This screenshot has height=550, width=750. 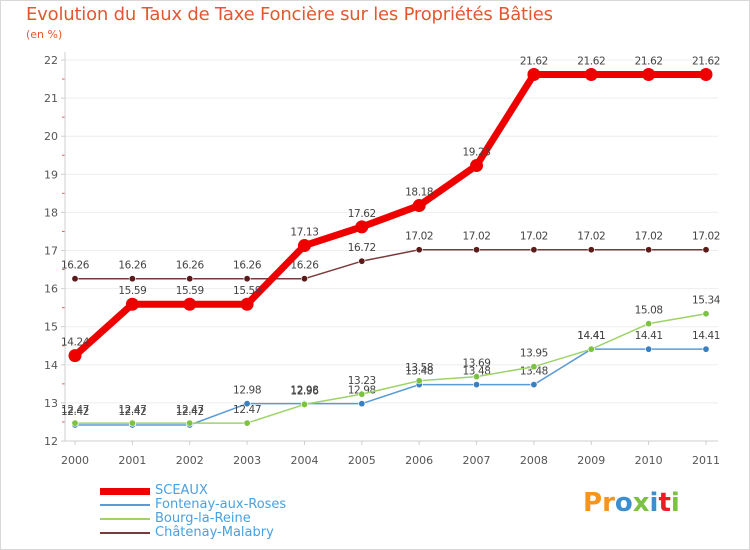 What do you see at coordinates (247, 291) in the screenshot?
I see `data-label: 15.59` at bounding box center [247, 291].